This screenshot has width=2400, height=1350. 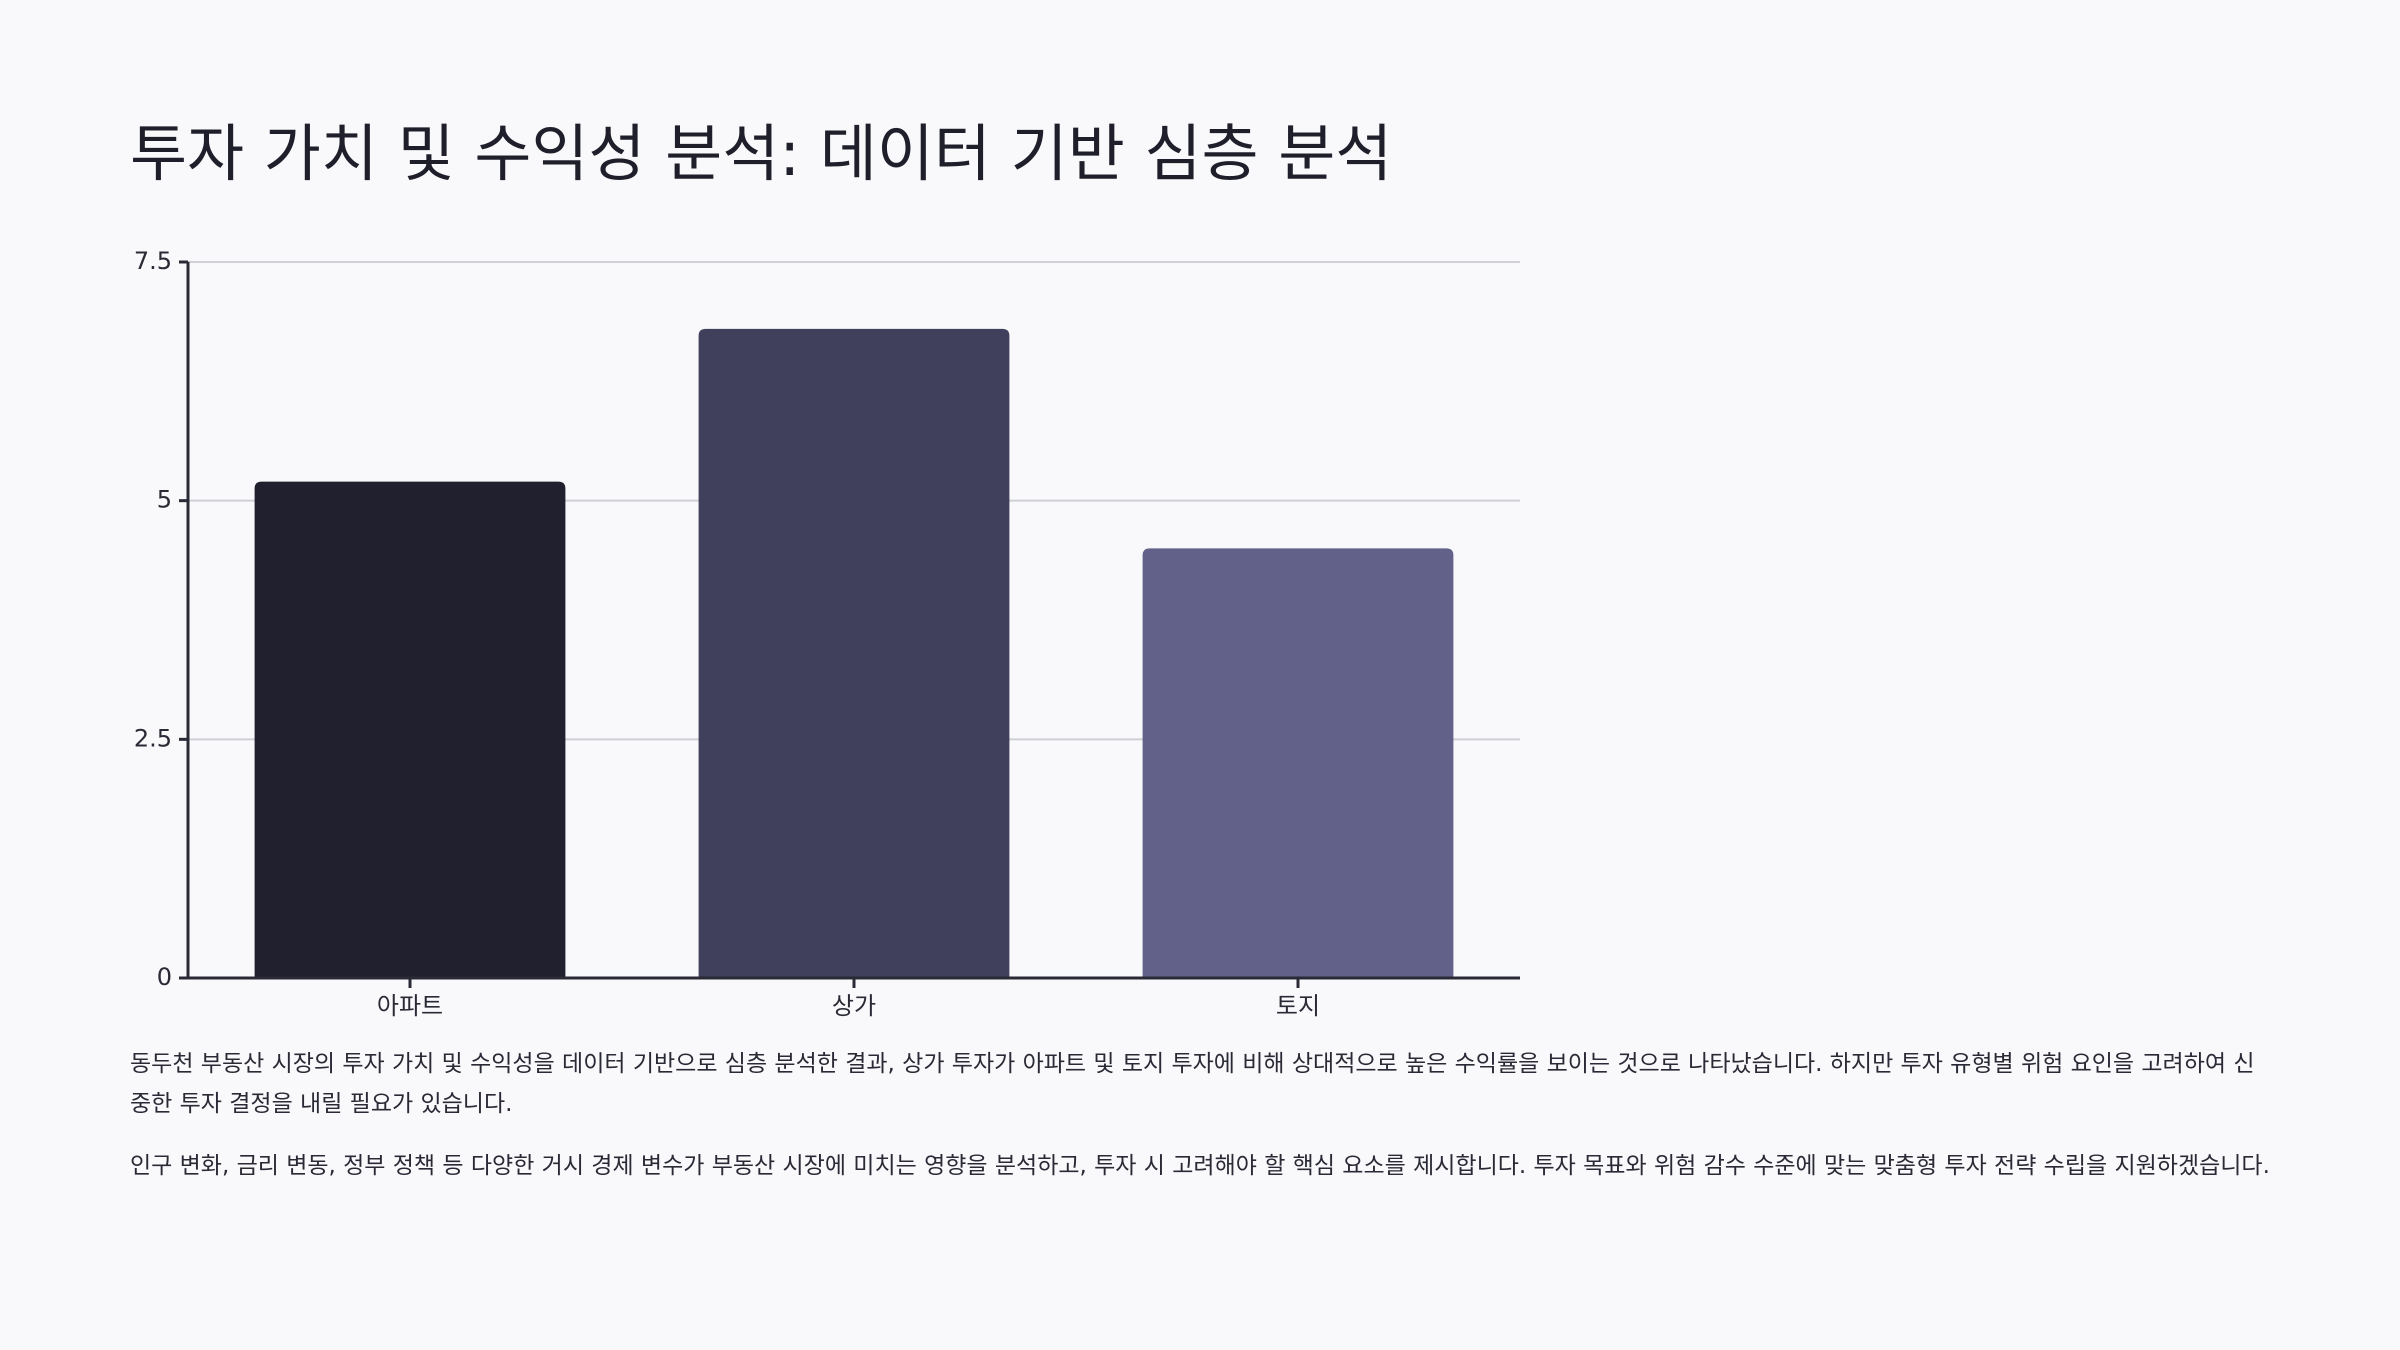 I want to click on y-tick-label: 0, so click(x=164, y=977).